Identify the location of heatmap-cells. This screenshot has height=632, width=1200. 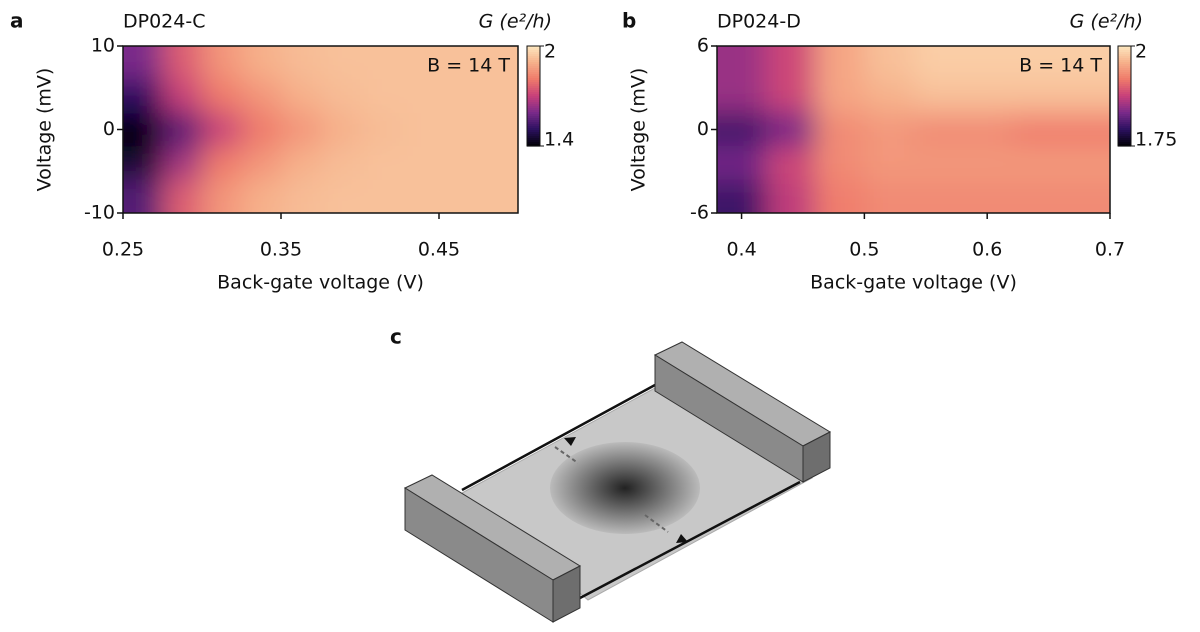
(320, 129).